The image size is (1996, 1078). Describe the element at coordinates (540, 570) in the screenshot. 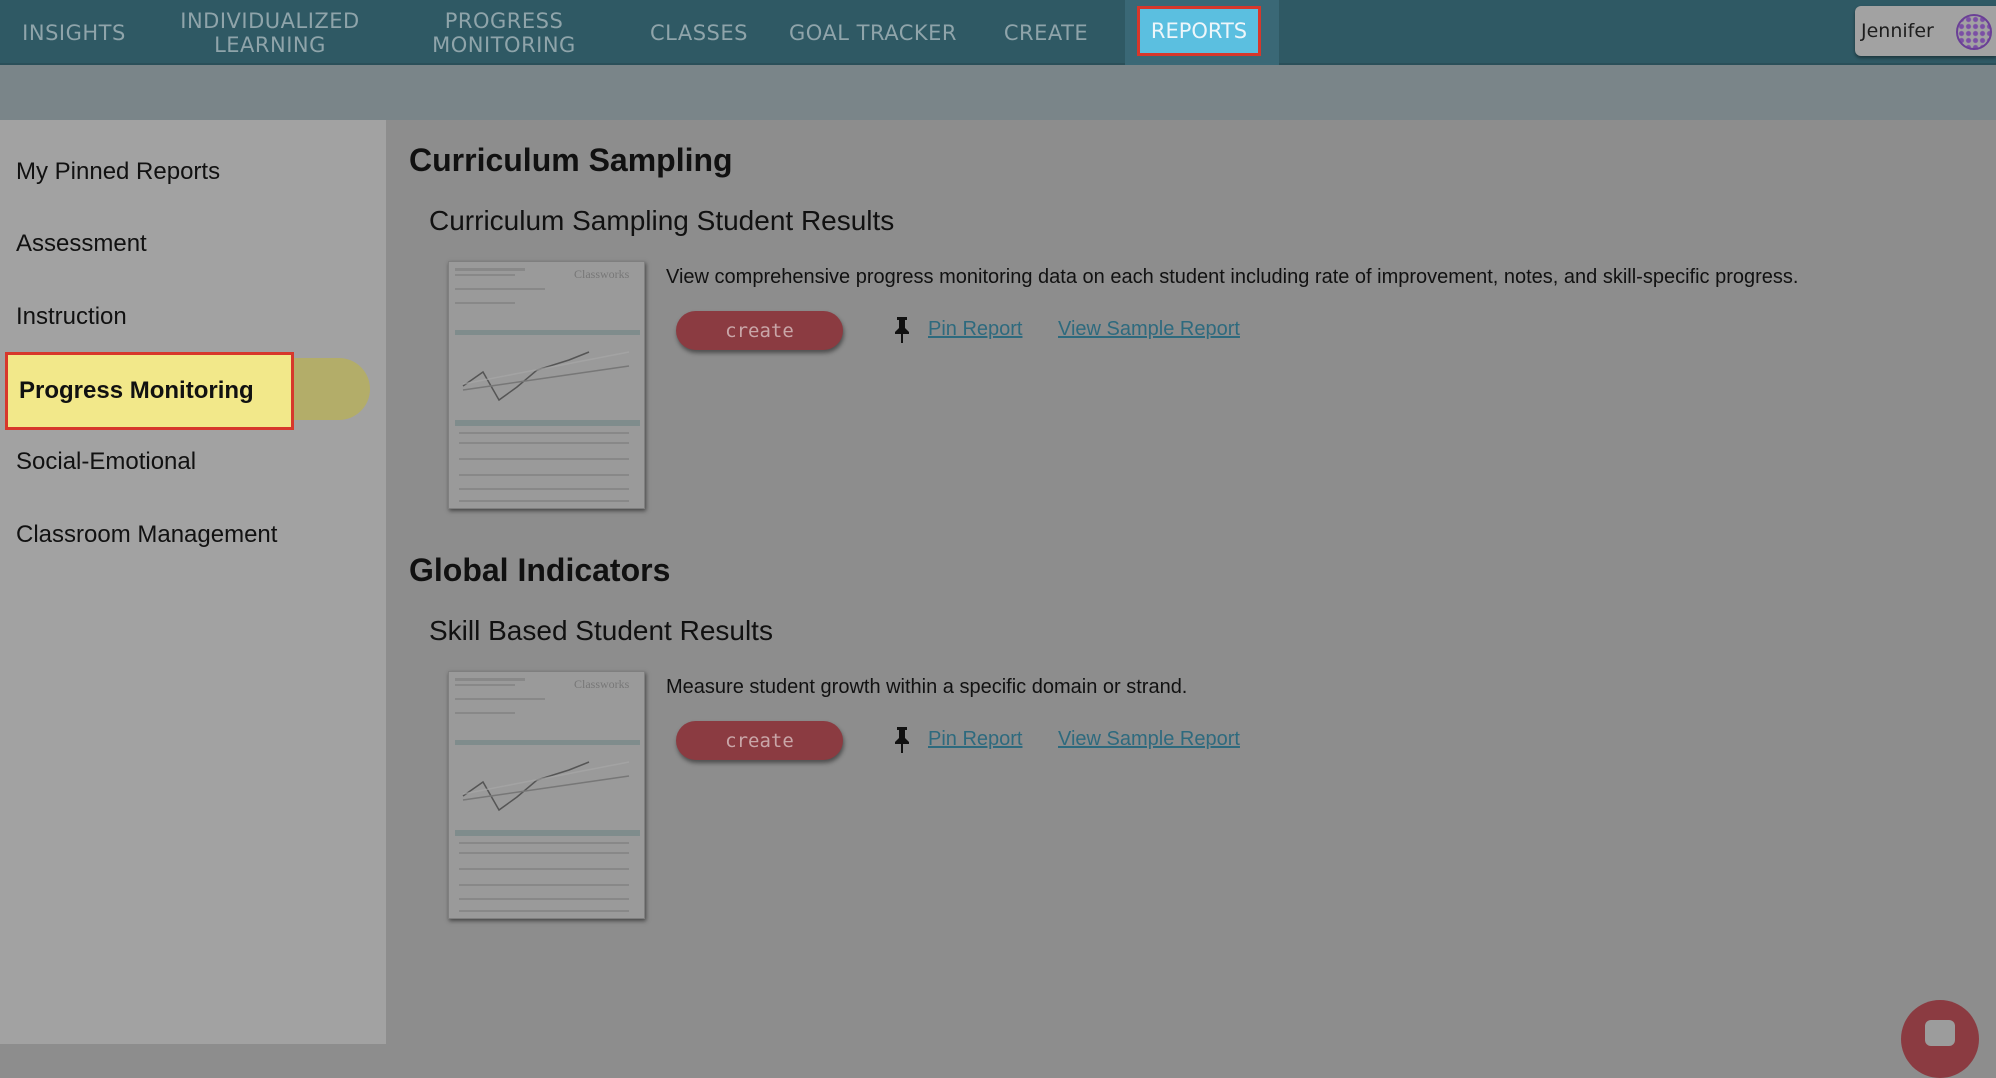

I see `section-title: Global Indicators` at that location.